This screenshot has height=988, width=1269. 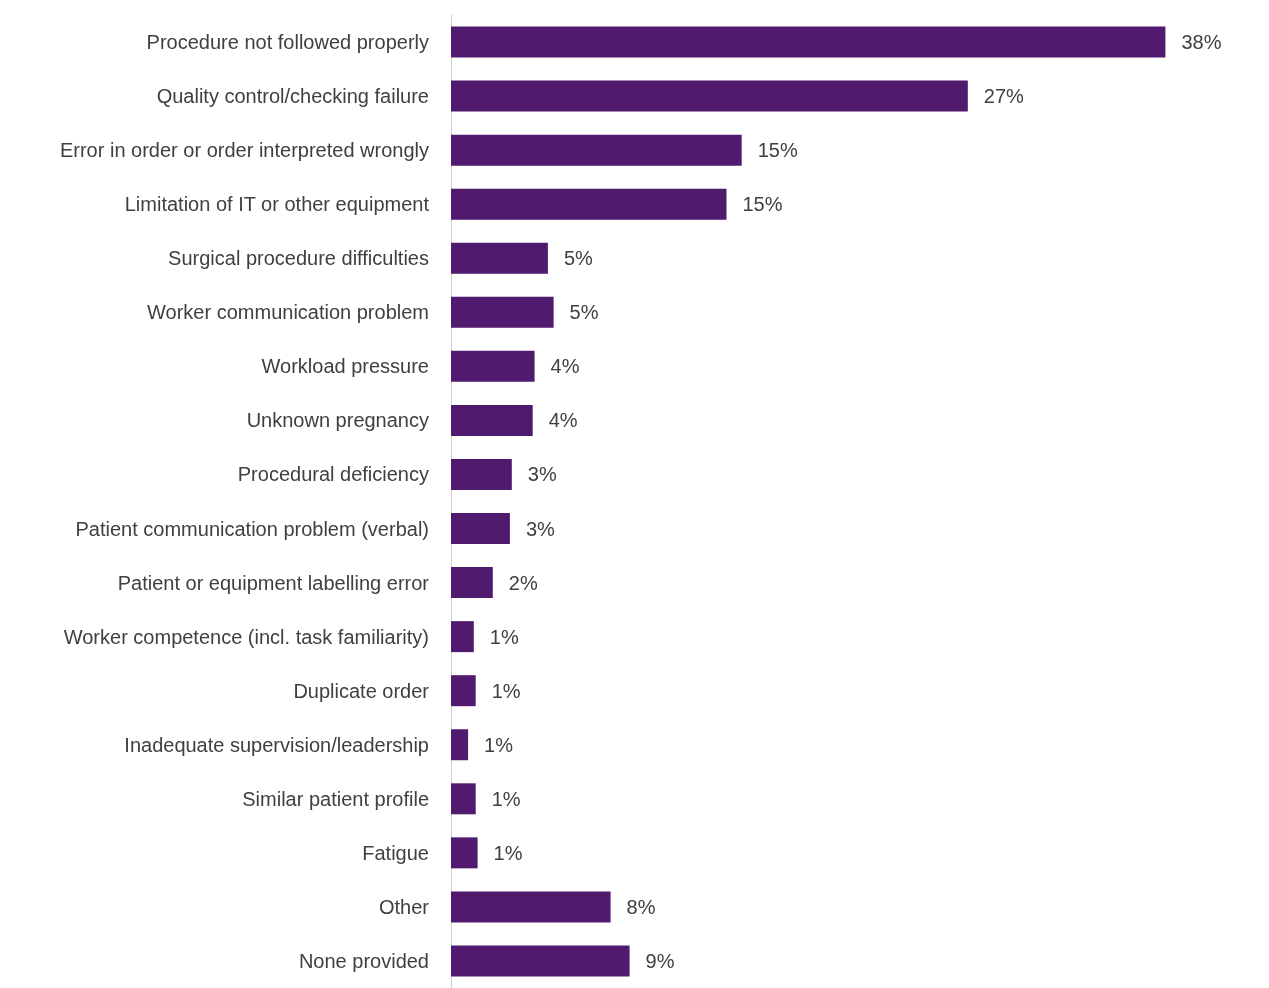 I want to click on y-tick-label: Procedure not followed properly, so click(x=287, y=42).